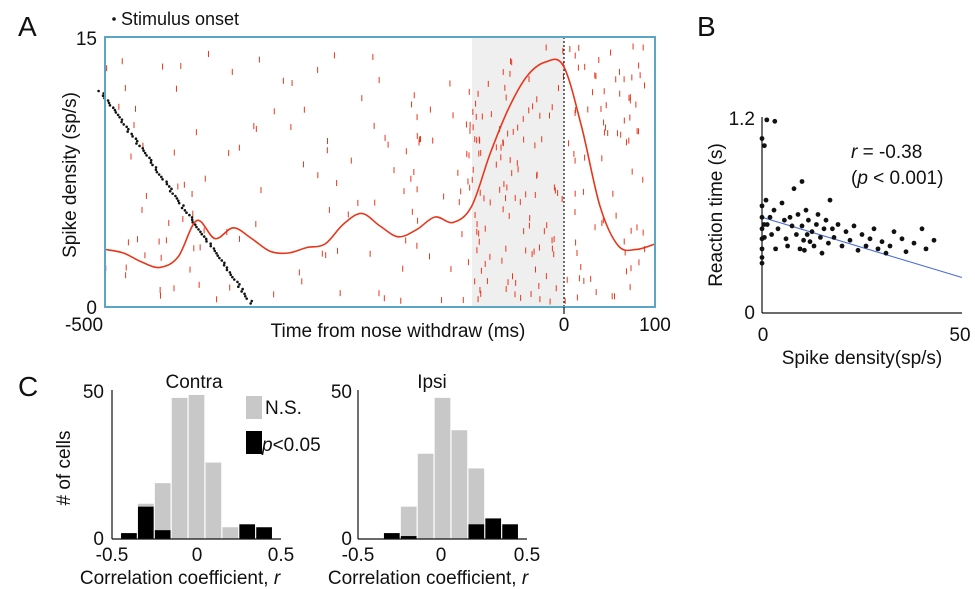 The image size is (975, 589). I want to click on x-axis-label: Correlation coefficient, r, so click(428, 578).